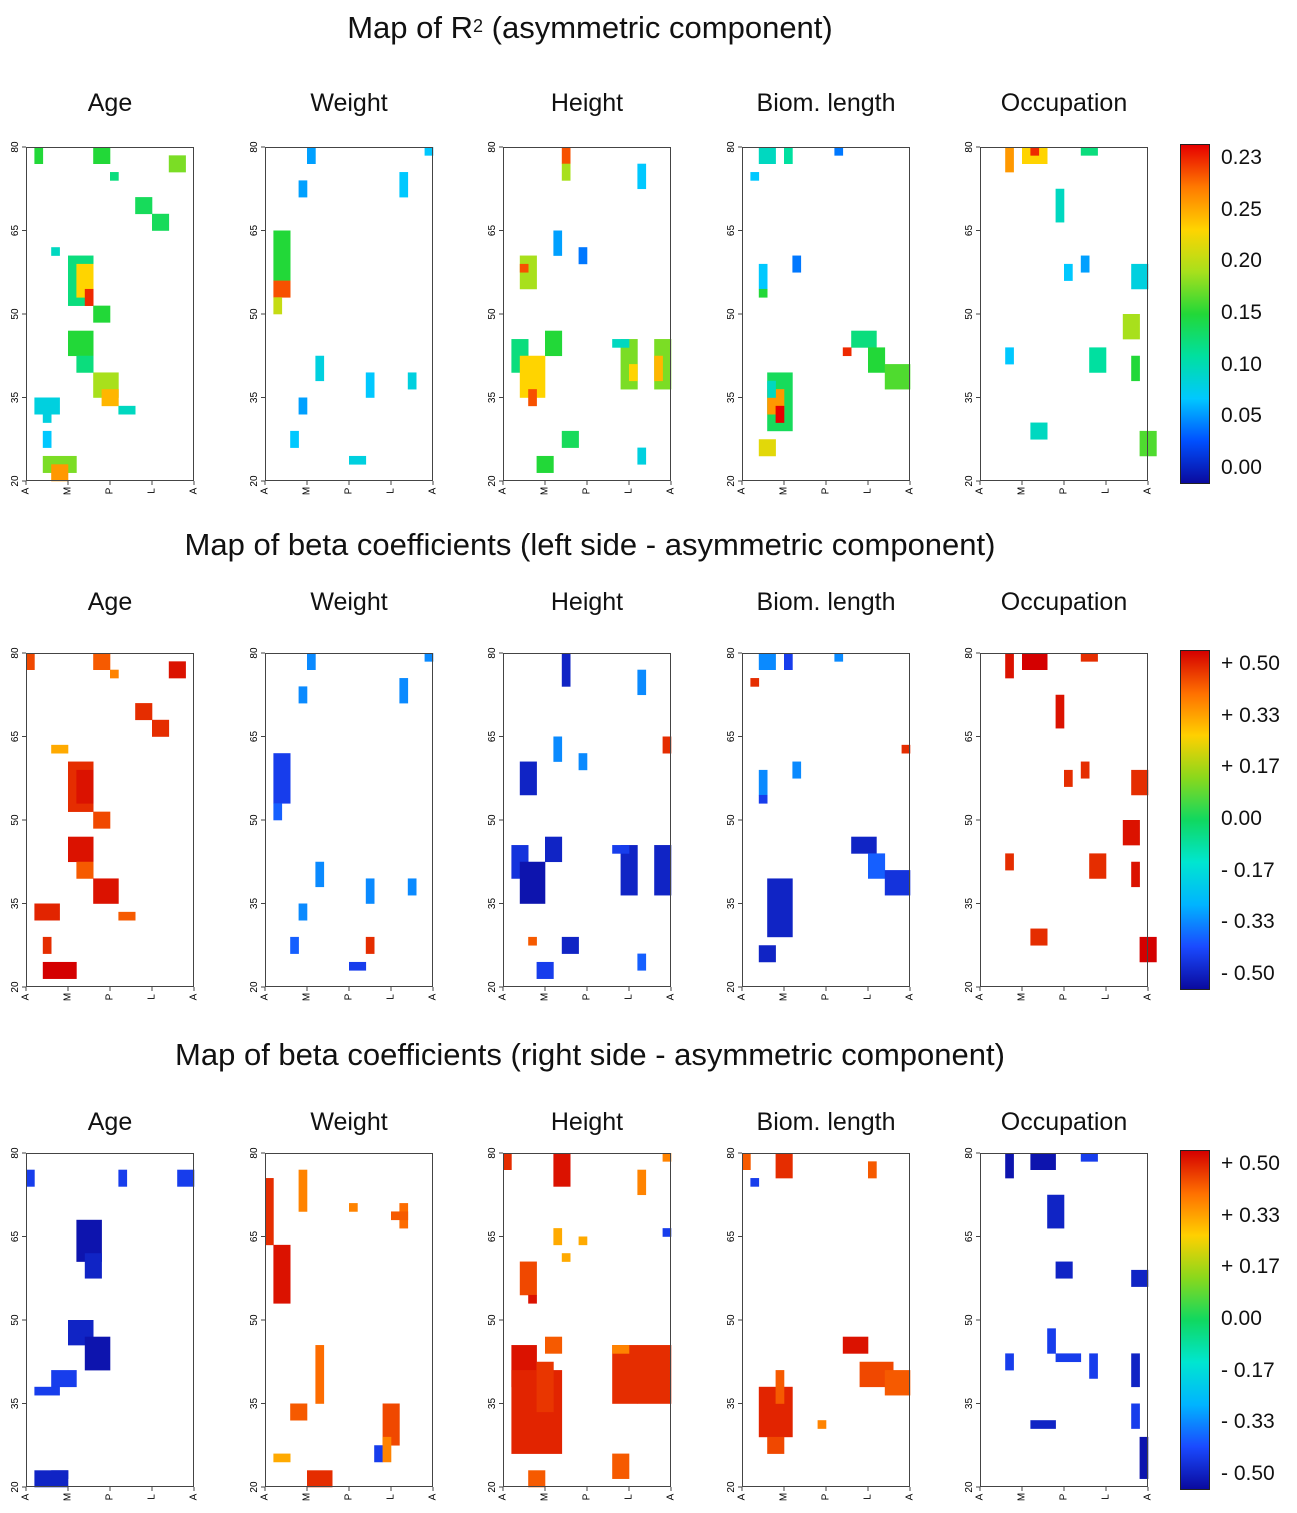  I want to click on colorbar-label: - 0.33, so click(1248, 922).